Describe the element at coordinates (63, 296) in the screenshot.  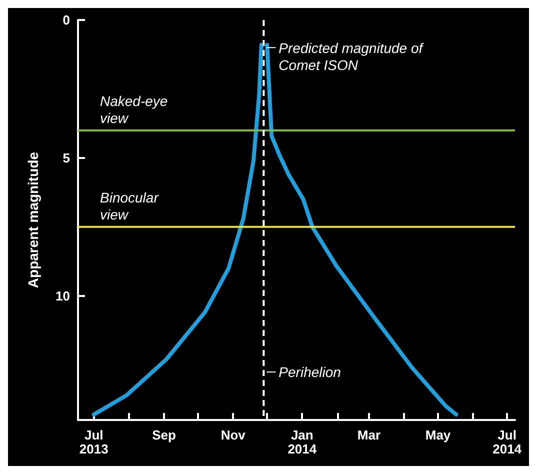
I see `y-tick-label: 10` at that location.